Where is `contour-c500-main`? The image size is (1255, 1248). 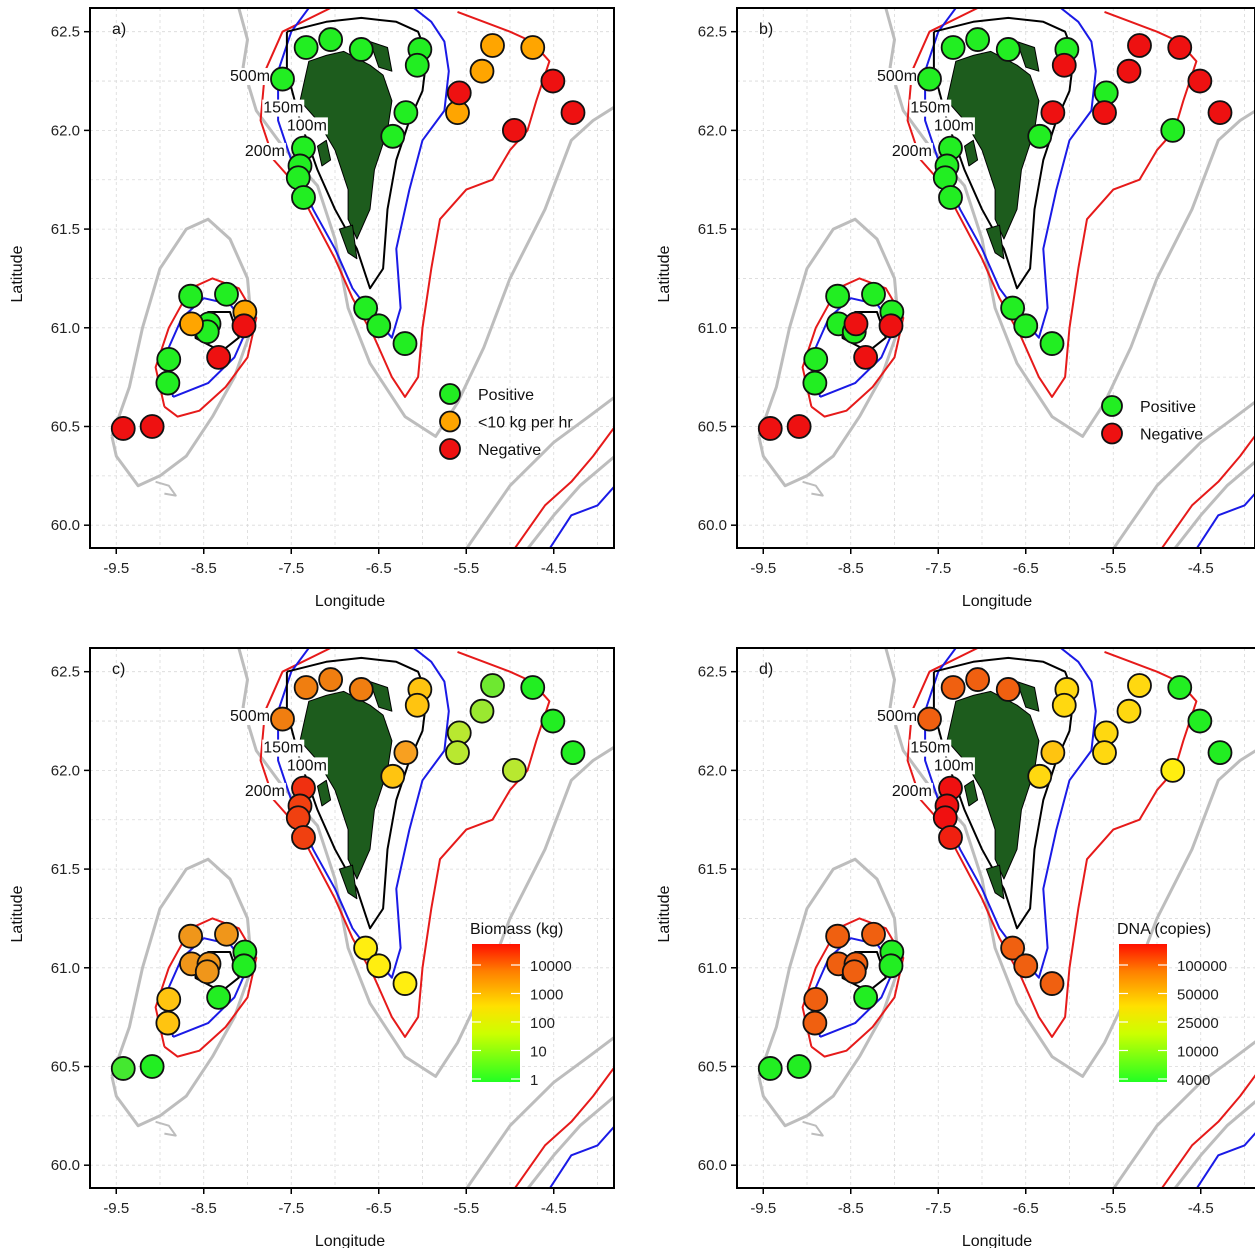 contour-c500-main is located at coordinates (425, 223).